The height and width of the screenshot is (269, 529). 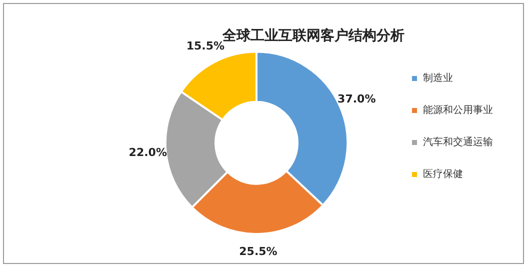 What do you see at coordinates (258, 251) in the screenshot?
I see `data-label: 25.5%` at bounding box center [258, 251].